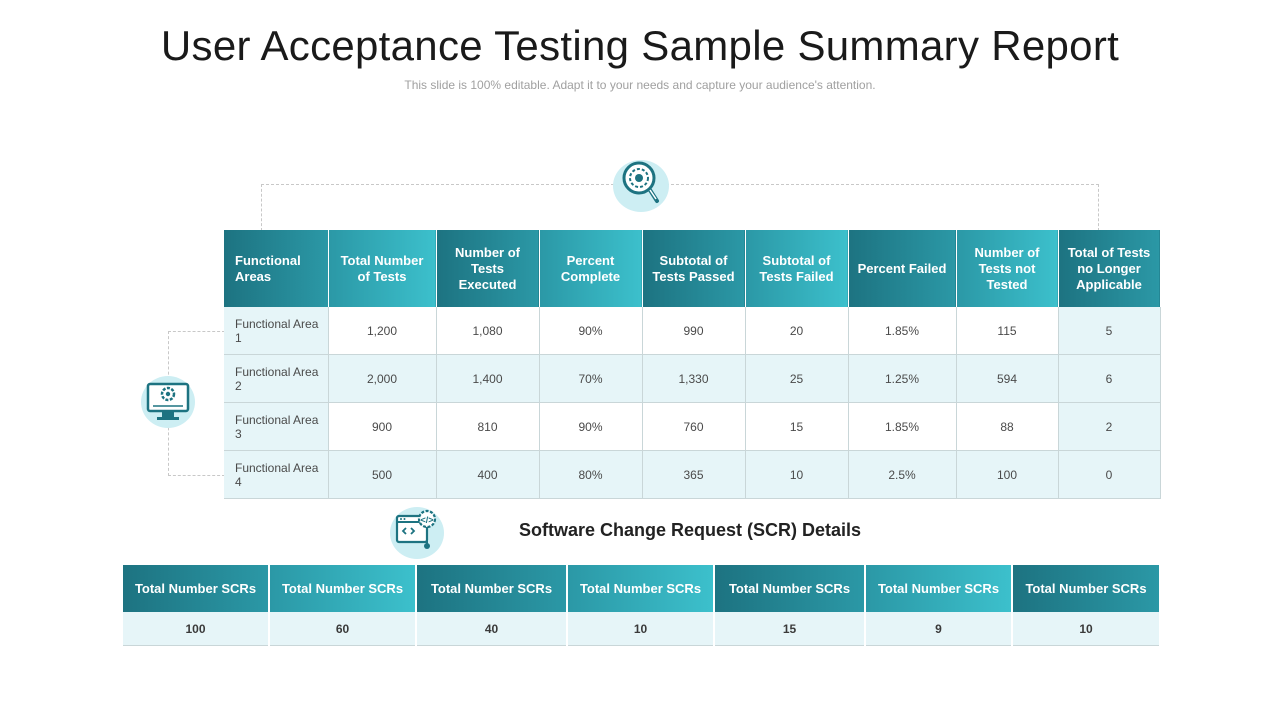 This screenshot has height=720, width=1280. Describe the element at coordinates (1007, 474) in the screenshot. I see `table-cell: 100` at that location.